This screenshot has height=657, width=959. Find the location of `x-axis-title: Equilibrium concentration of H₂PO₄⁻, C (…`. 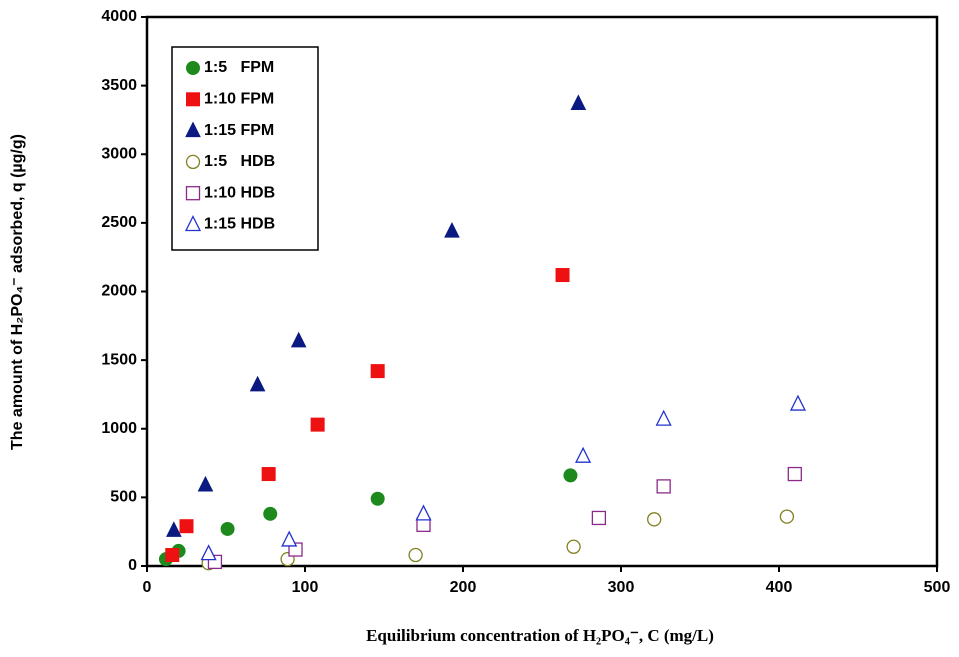

x-axis-title: Equilibrium concentration of H₂PO₄⁻, C (… is located at coordinates (540, 635).